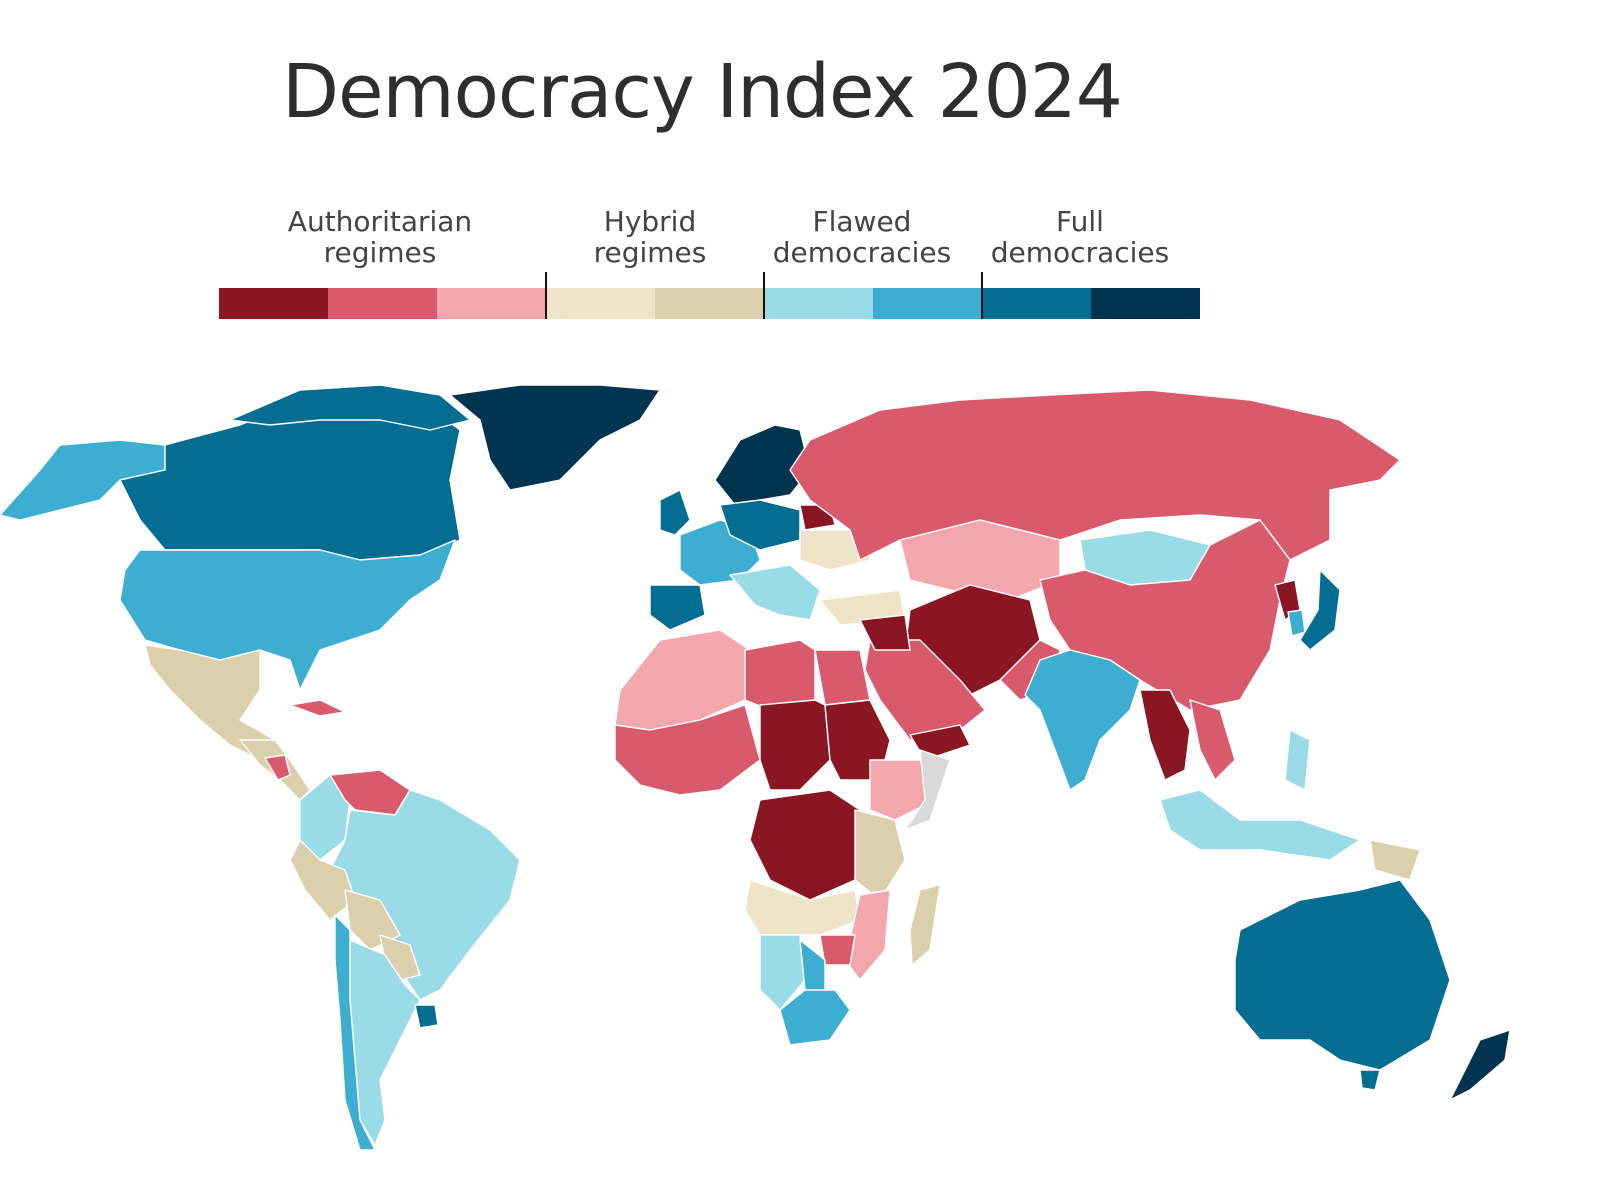  Describe the element at coordinates (885, 632) in the screenshot. I see `region-syria-iraq` at that location.